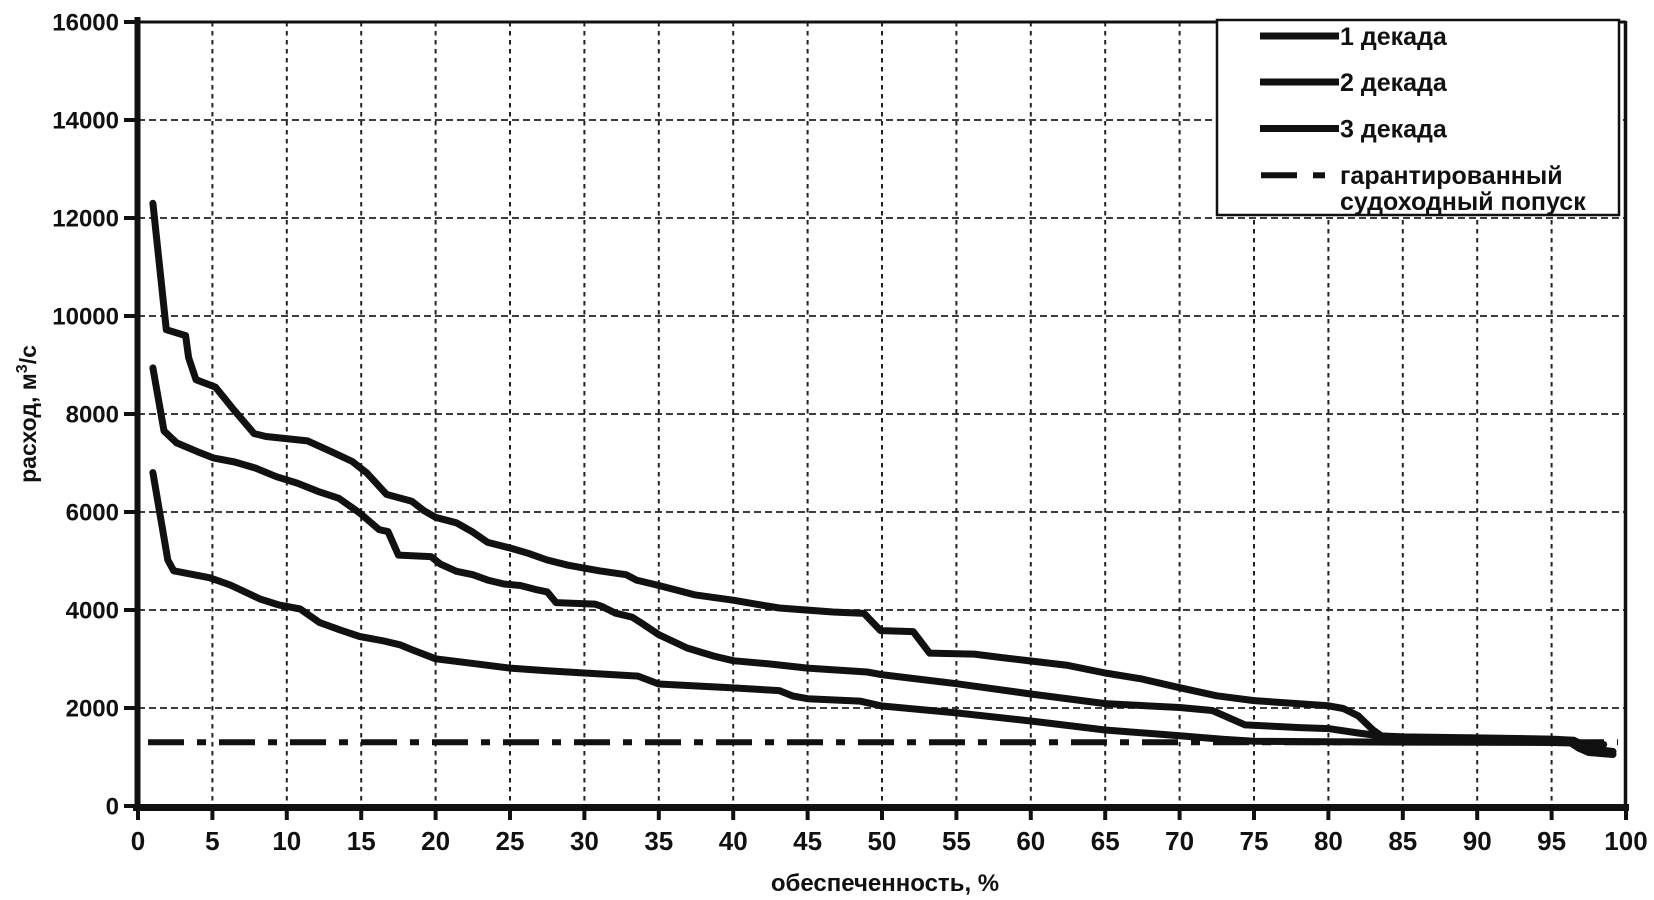 The image size is (1654, 900). I want to click on svg-text: 4000, so click(92, 611).